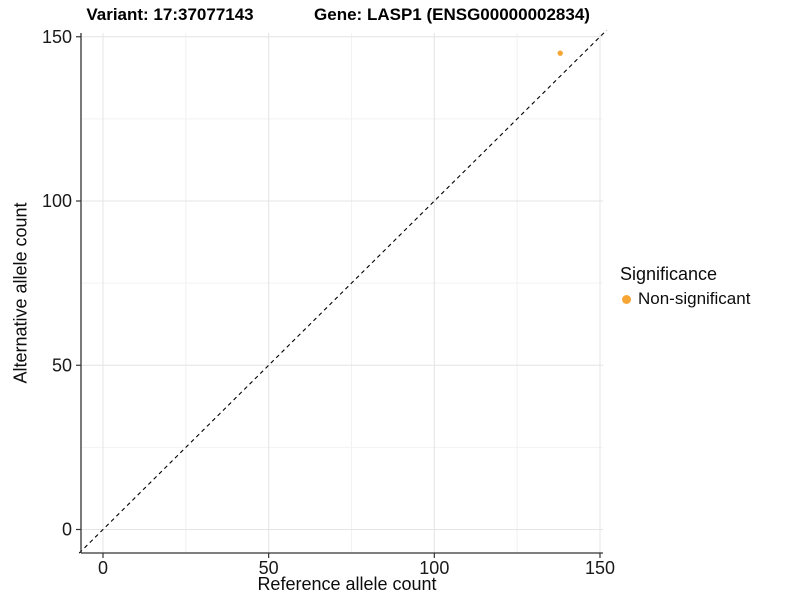 The height and width of the screenshot is (600, 800). I want to click on legend-title: Significance, so click(669, 274).